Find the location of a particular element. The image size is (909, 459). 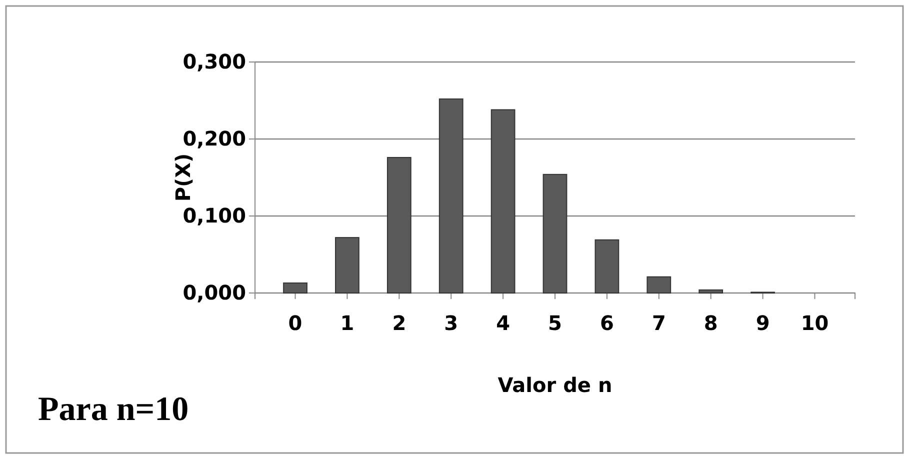

x-axis-title: Valor de n is located at coordinates (555, 385).